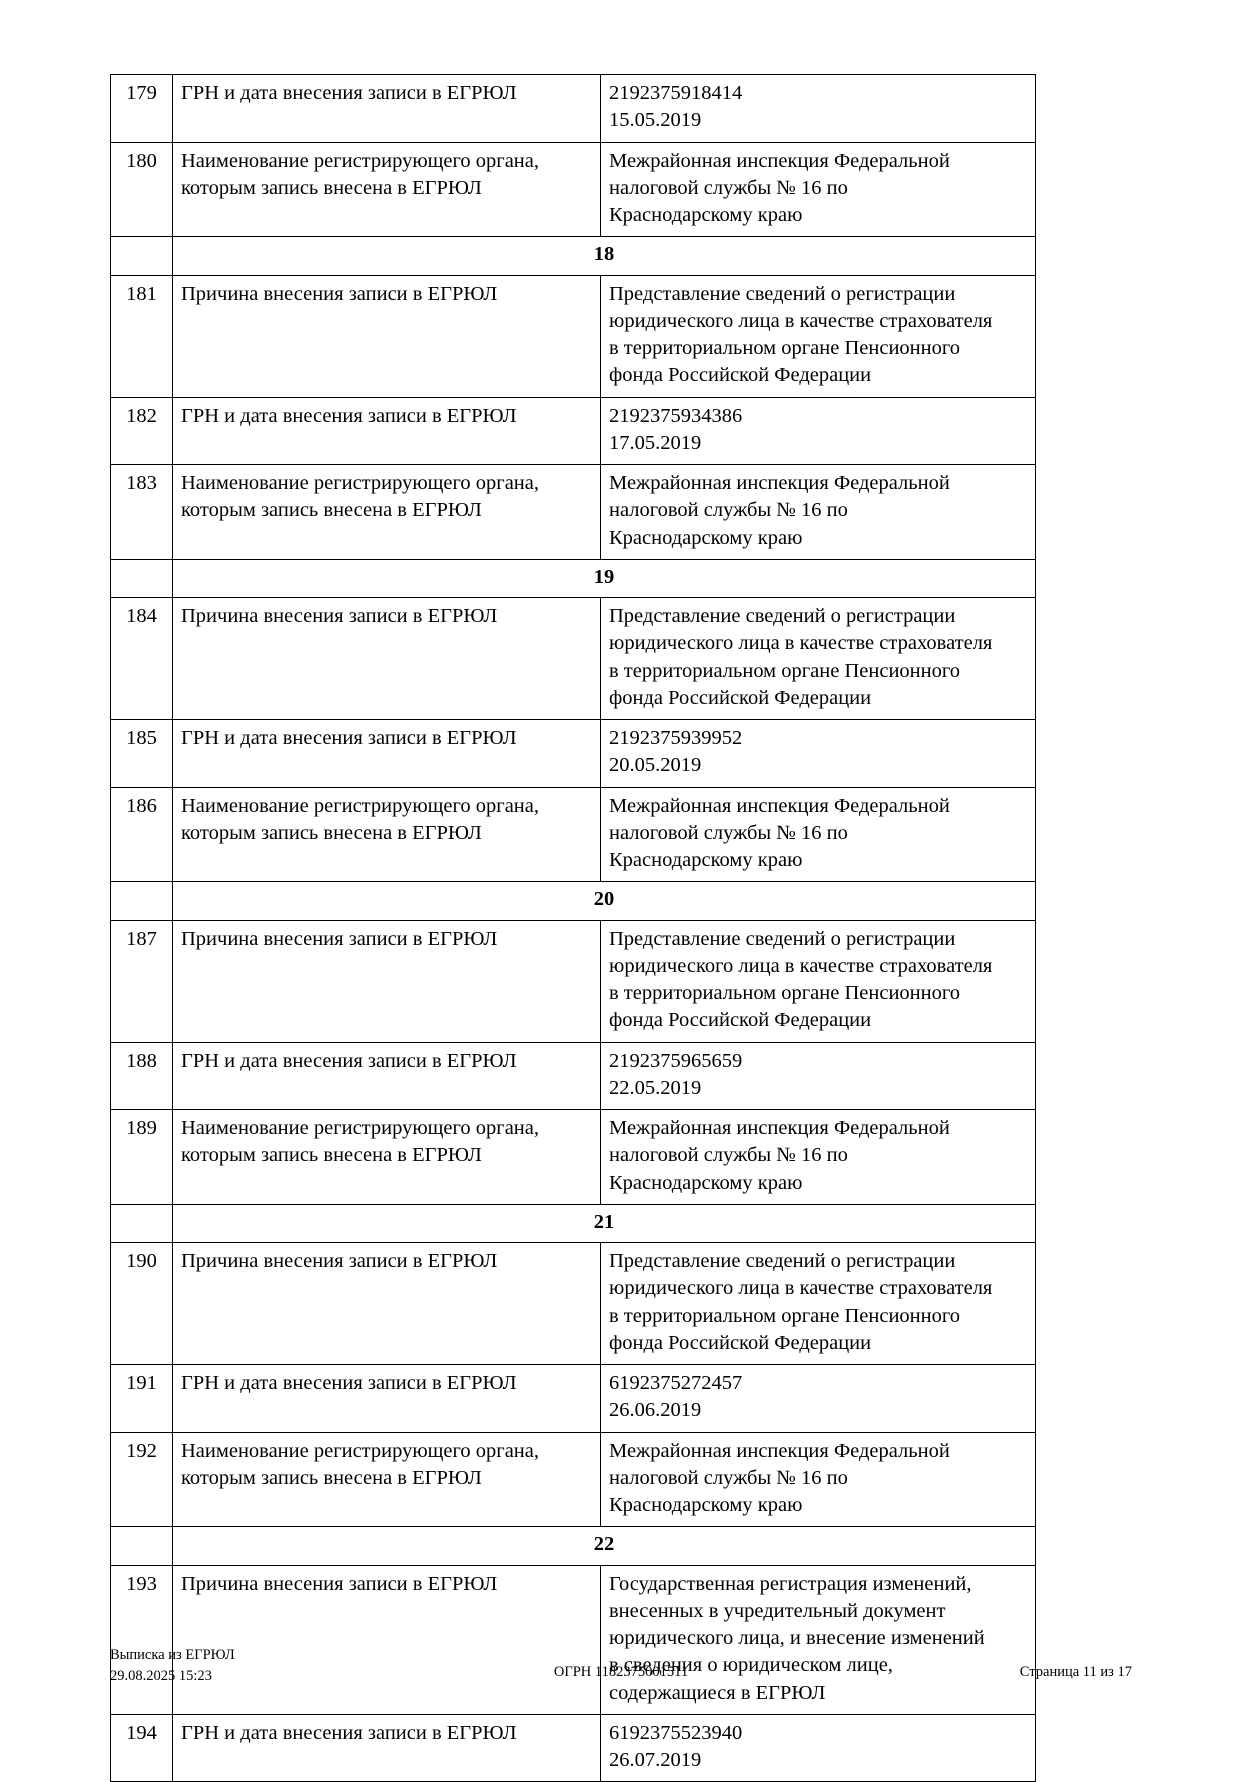 The width and height of the screenshot is (1240, 1782). I want to click on row-number: 190, so click(141, 1303).